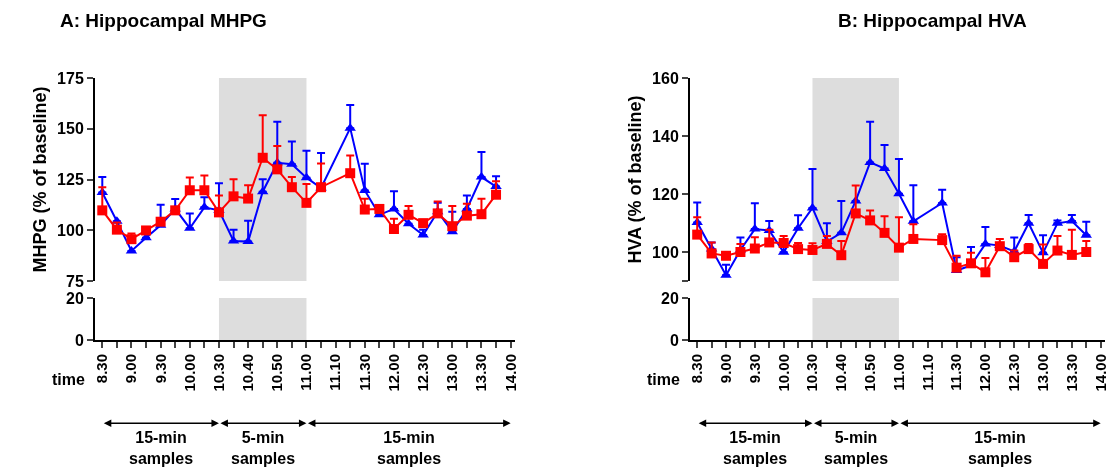 The width and height of the screenshot is (1116, 474). I want to click on y-tick-label: 160, so click(665, 78).